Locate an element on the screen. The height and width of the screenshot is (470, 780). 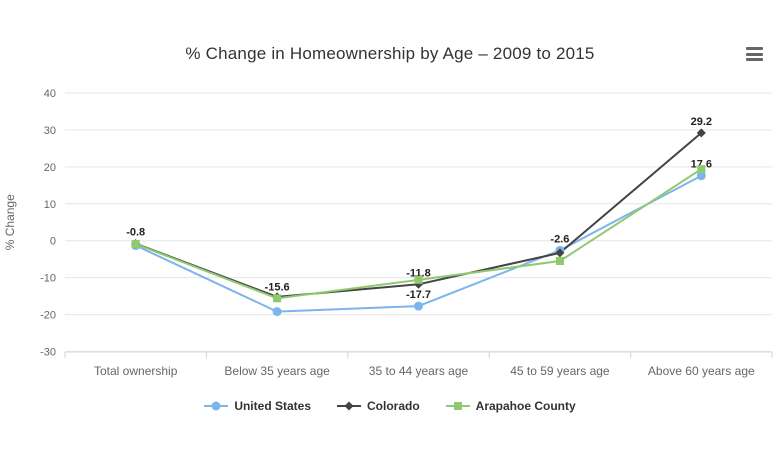
x-category-label: Total ownership is located at coordinates (136, 371).